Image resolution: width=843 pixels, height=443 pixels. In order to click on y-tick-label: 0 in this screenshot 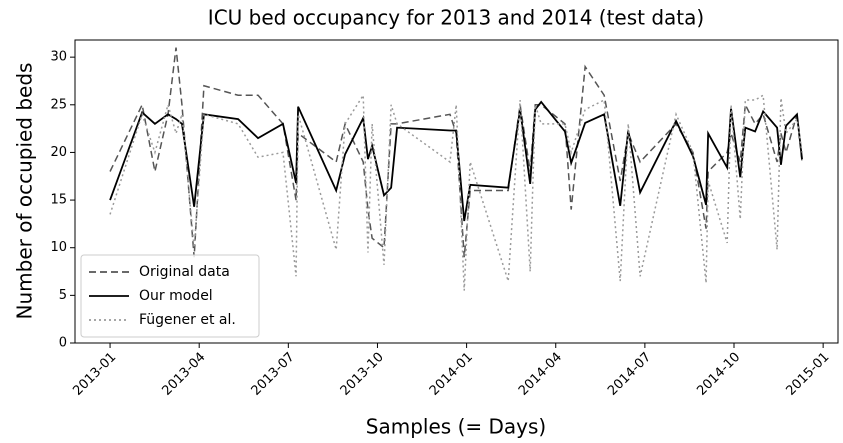, I will do `click(63, 343)`.